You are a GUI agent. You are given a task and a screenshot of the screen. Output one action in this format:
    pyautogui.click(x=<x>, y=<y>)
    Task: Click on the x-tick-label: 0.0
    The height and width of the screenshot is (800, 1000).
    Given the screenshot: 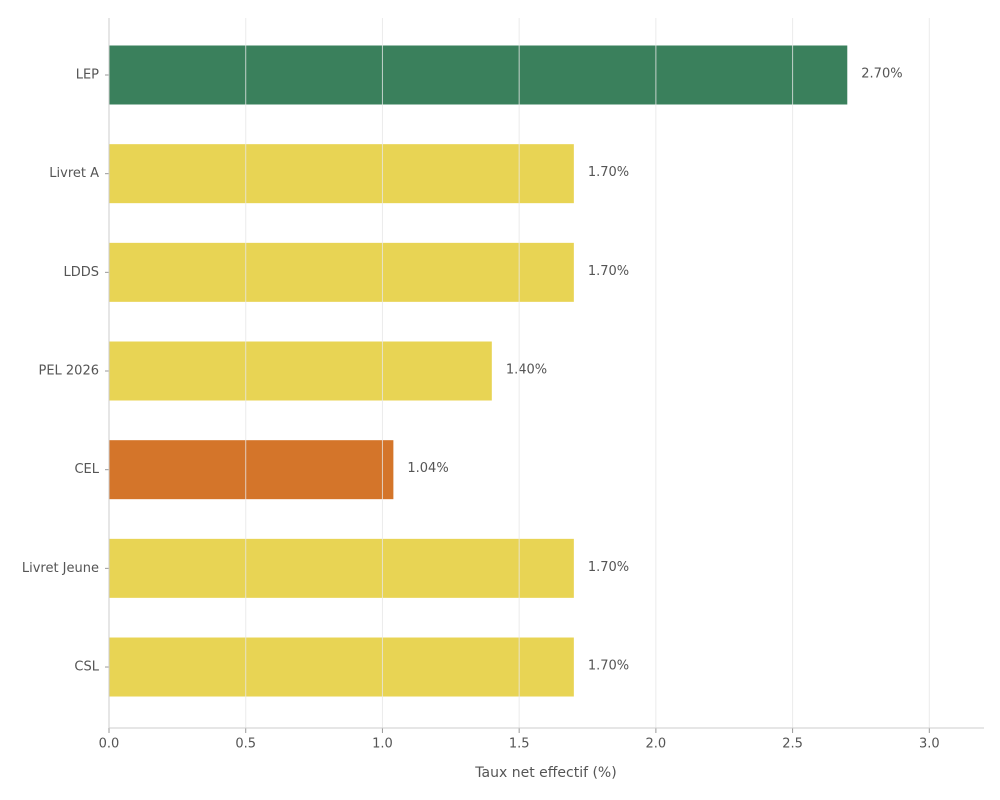 What is the action you would take?
    pyautogui.click(x=109, y=744)
    